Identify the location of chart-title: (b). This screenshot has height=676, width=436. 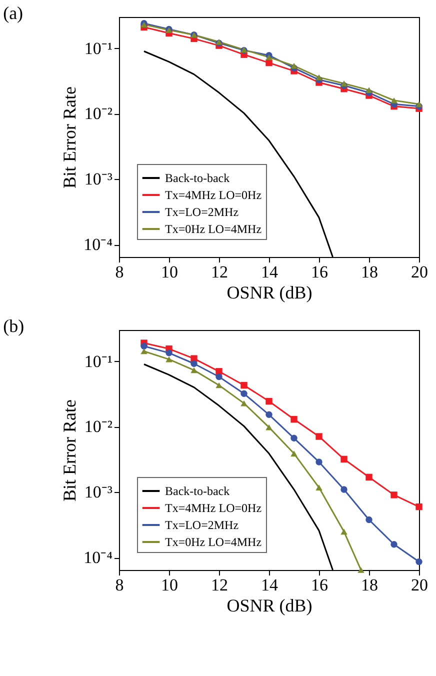
(13, 326).